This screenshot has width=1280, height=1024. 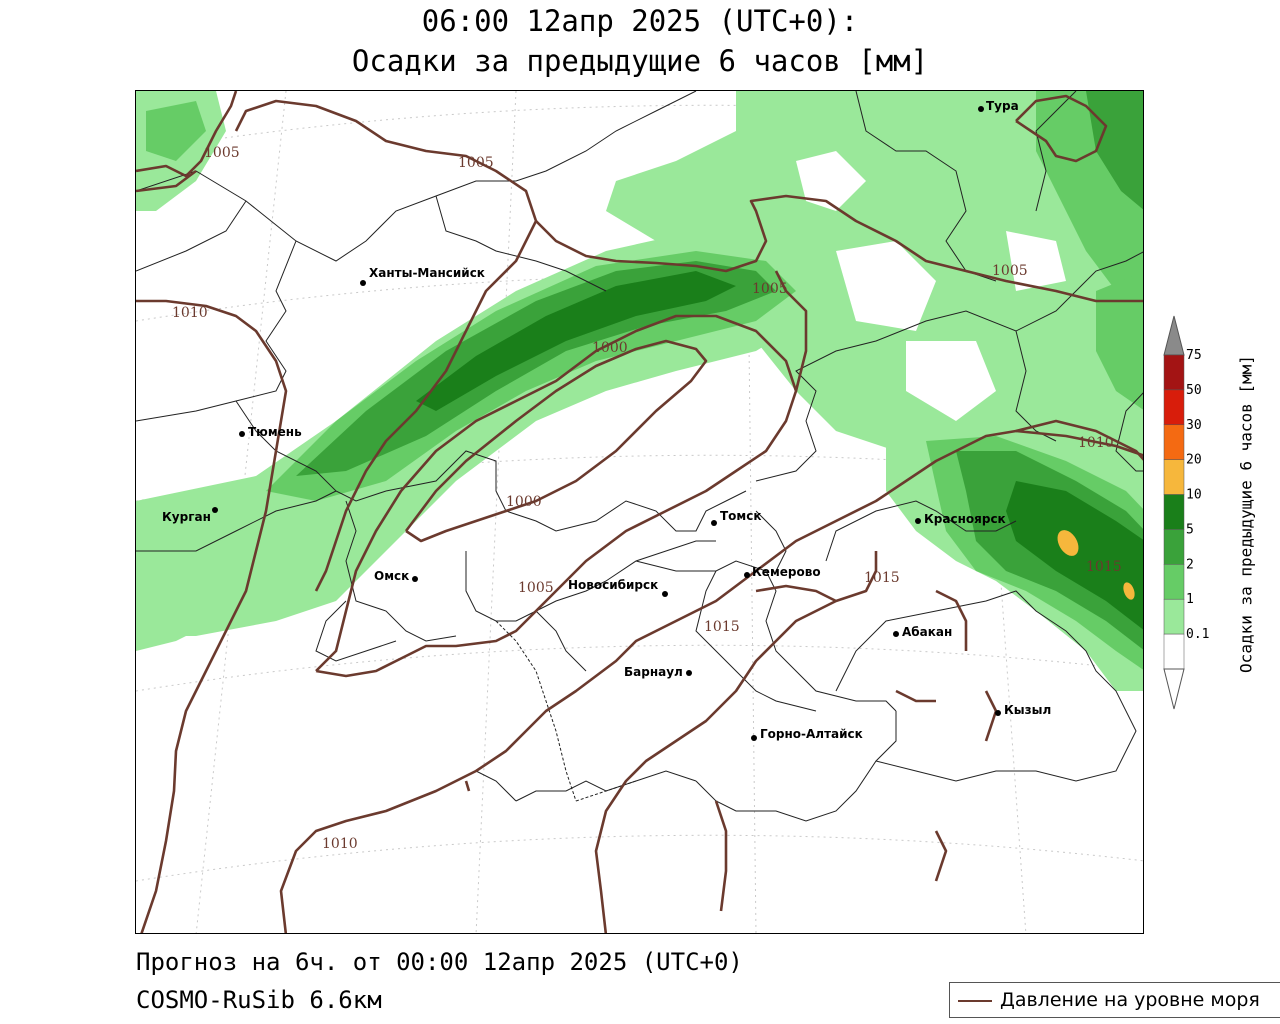 What do you see at coordinates (640, 21) in the screenshot?
I see `map-title-line1: 06:00 12апр 2025 (UTC+0):` at bounding box center [640, 21].